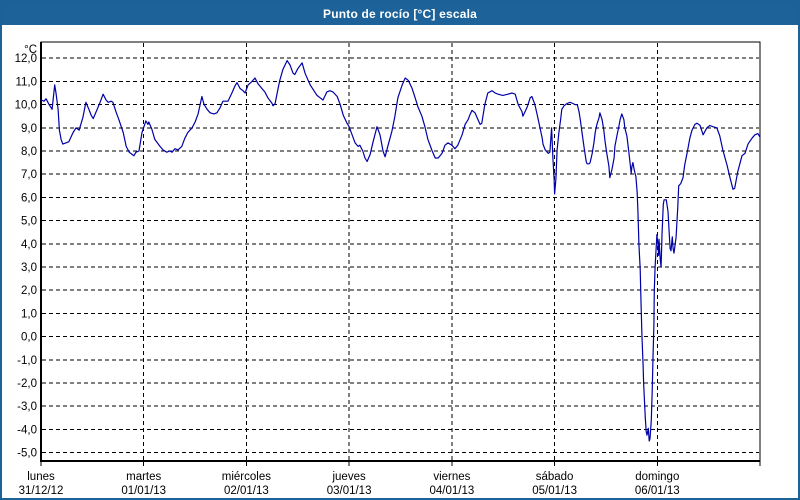  What do you see at coordinates (26, 82) in the screenshot?
I see `y-axis-label: 11,0` at bounding box center [26, 82].